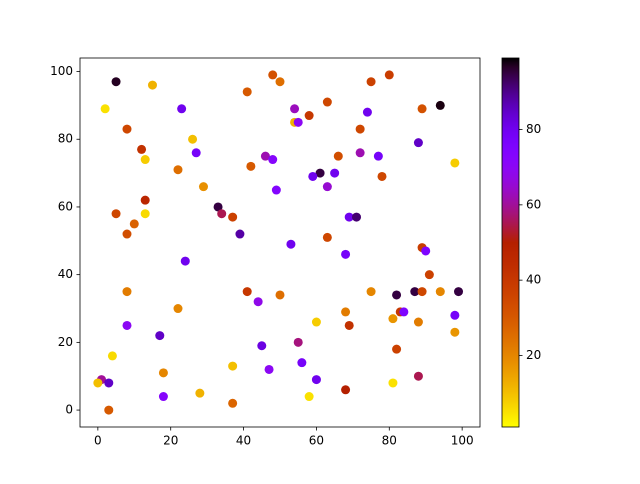 This screenshot has height=484, width=640. I want to click on colorbar-tick-label: 60, so click(533, 204).